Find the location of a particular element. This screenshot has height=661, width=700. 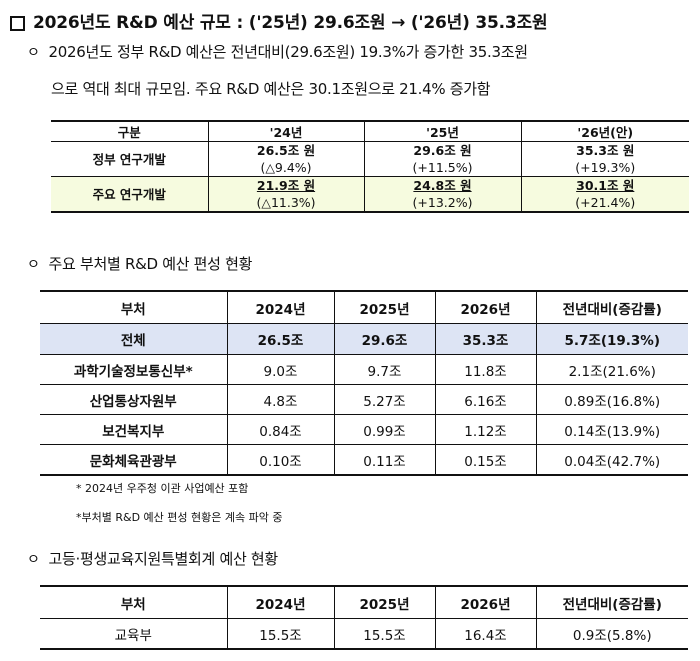

column-header: 구분 is located at coordinates (129, 131).